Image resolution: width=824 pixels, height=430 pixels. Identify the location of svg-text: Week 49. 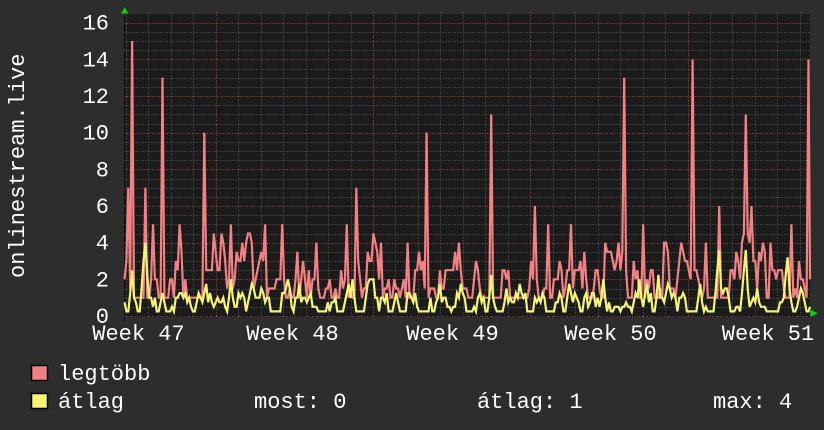
(452, 334).